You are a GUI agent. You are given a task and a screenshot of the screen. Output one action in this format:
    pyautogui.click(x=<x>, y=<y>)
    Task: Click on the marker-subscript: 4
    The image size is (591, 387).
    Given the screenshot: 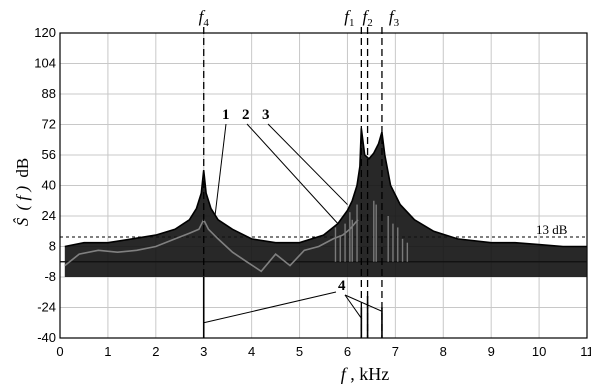 What is the action you would take?
    pyautogui.click(x=206, y=23)
    